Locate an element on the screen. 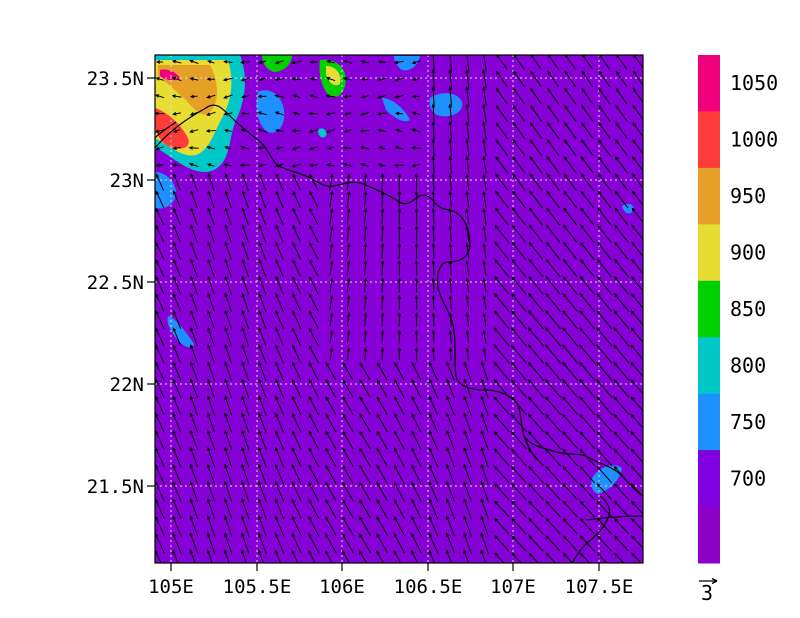 The width and height of the screenshot is (800, 618). reference-vector-label: 3 is located at coordinates (707, 593).